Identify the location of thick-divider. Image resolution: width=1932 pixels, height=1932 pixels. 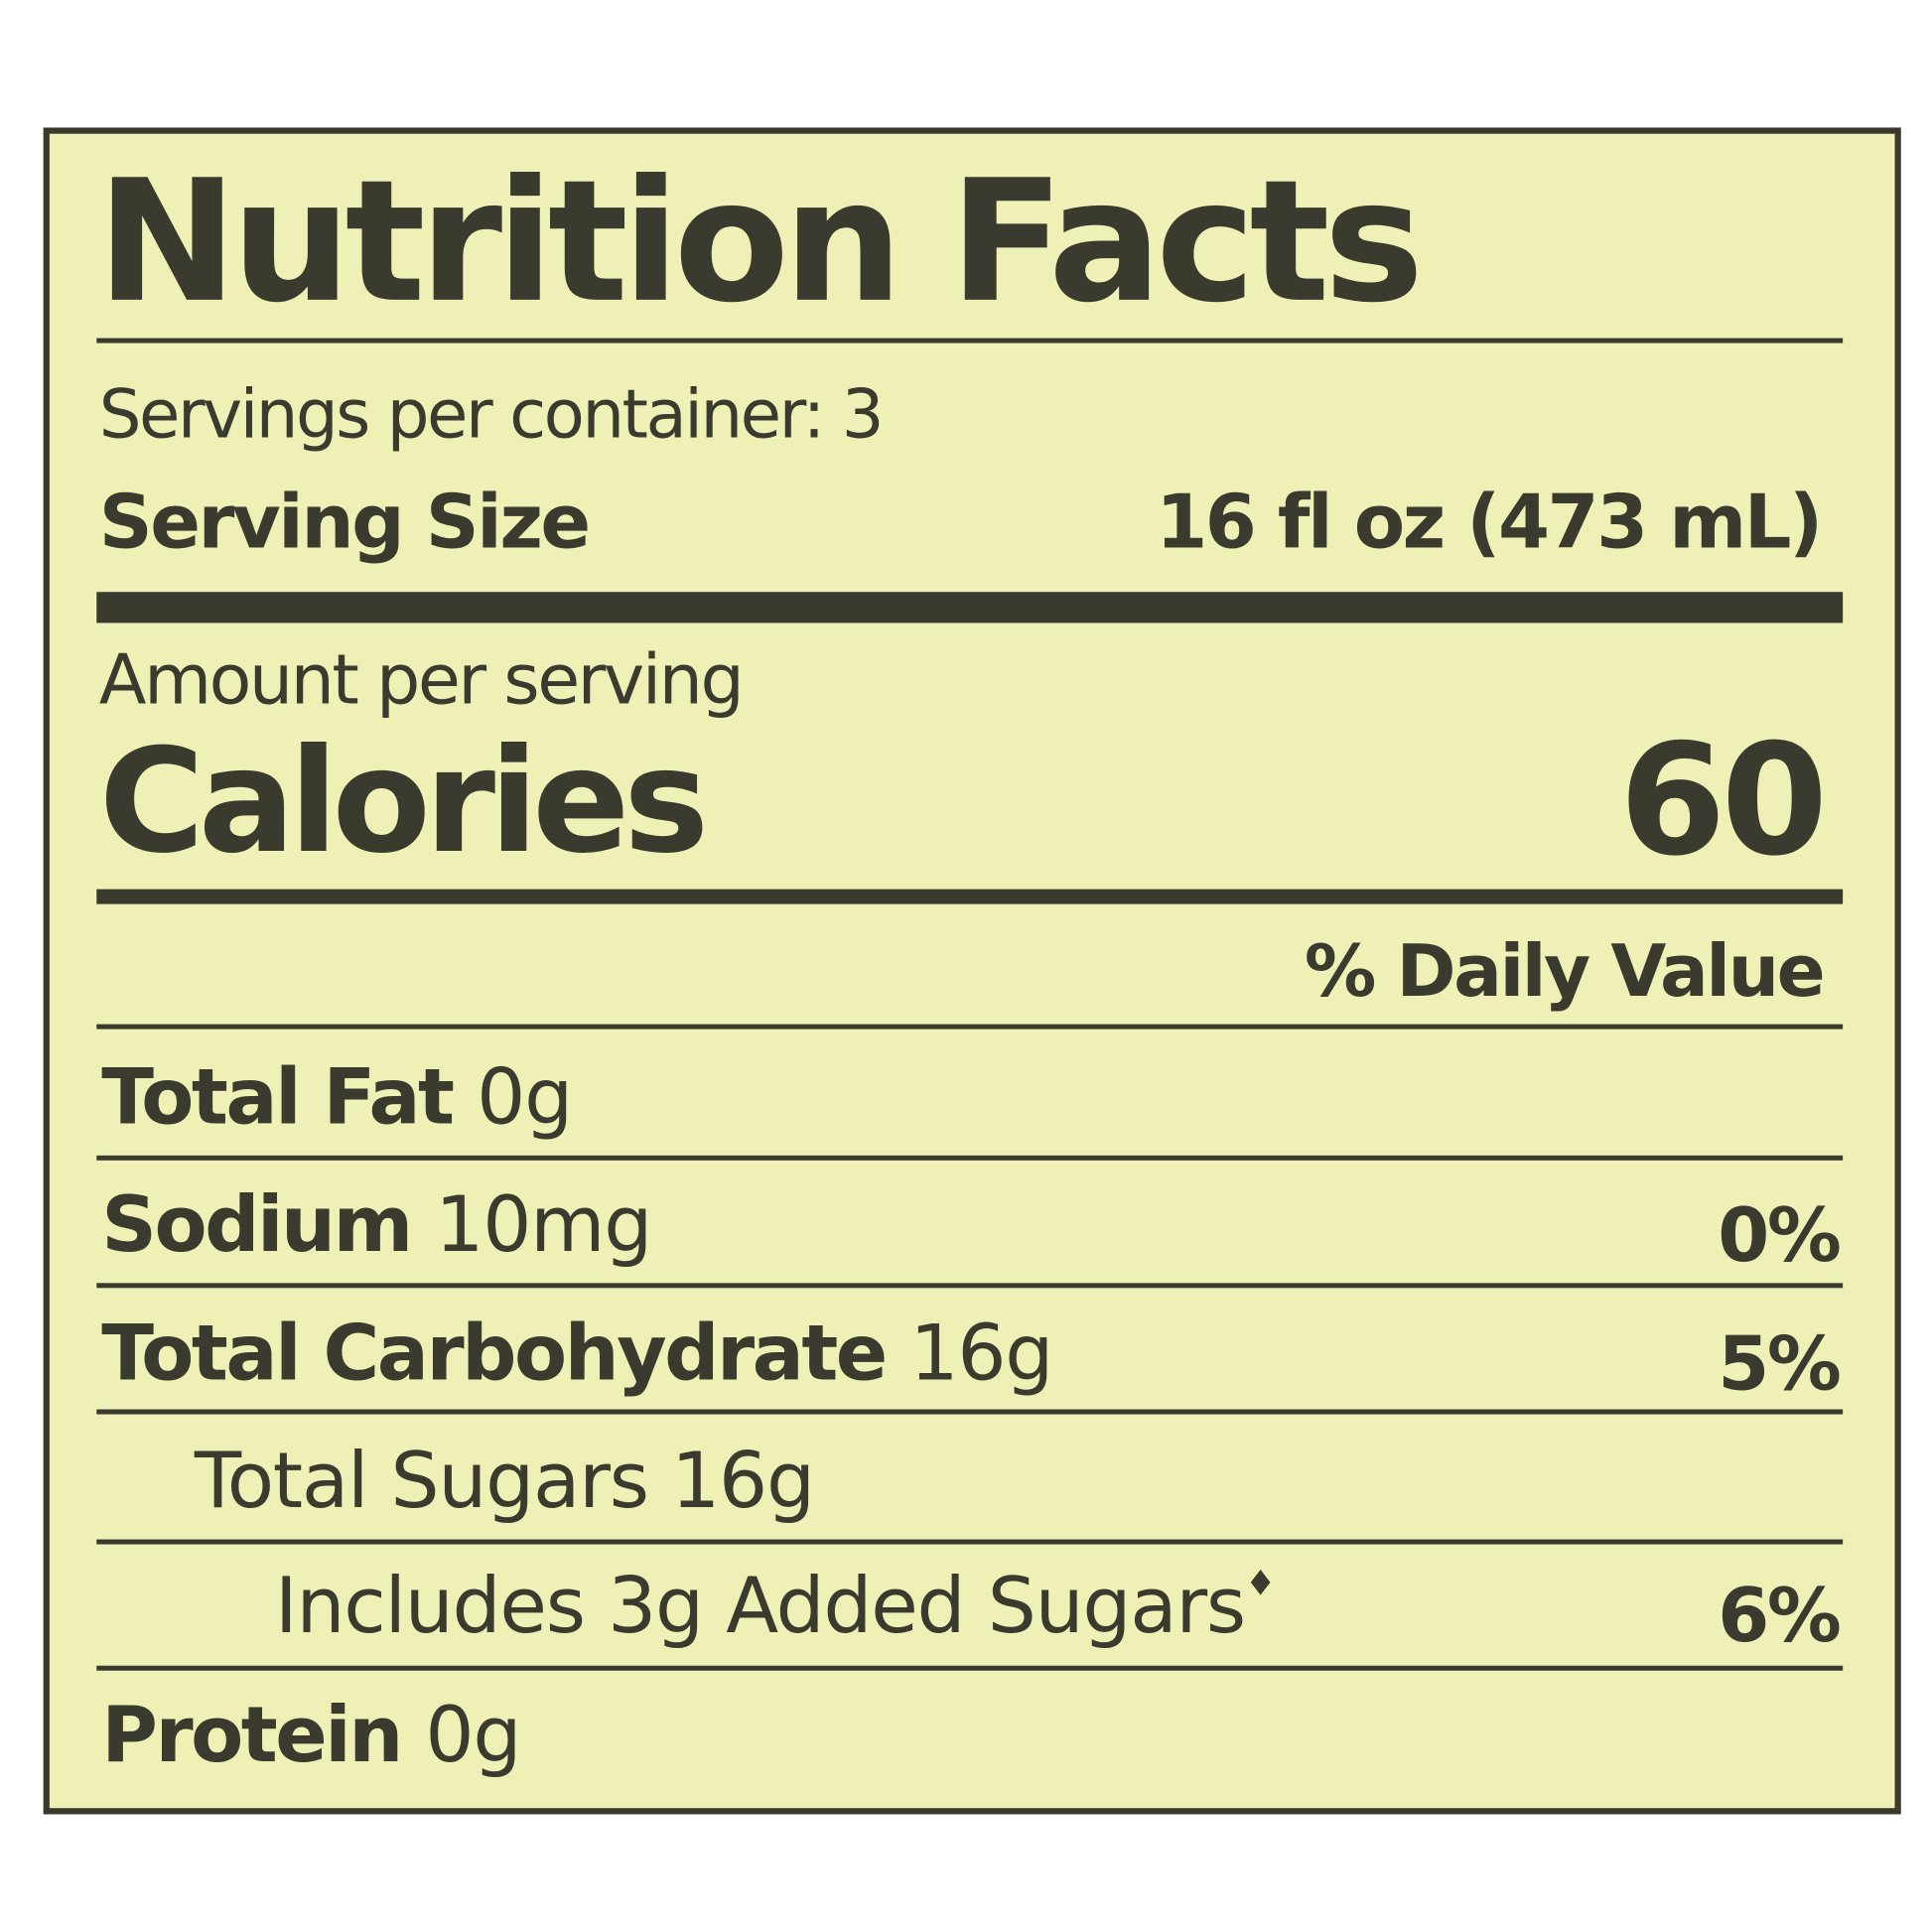
(970, 607).